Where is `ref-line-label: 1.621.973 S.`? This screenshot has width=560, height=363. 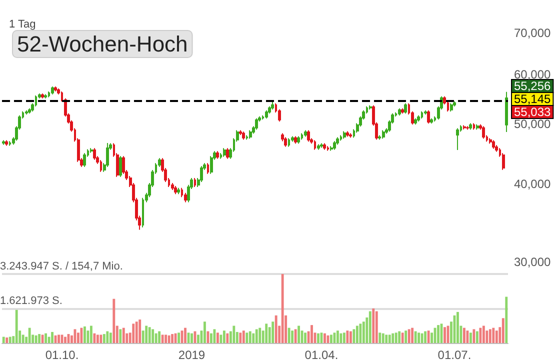
ref-line-label: 1.621.973 S. is located at coordinates (31, 301).